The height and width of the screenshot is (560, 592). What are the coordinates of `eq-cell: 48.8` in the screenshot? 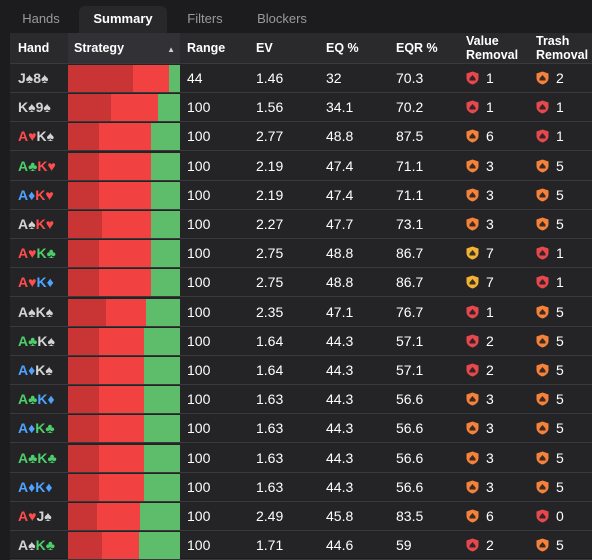 It's located at (340, 253).